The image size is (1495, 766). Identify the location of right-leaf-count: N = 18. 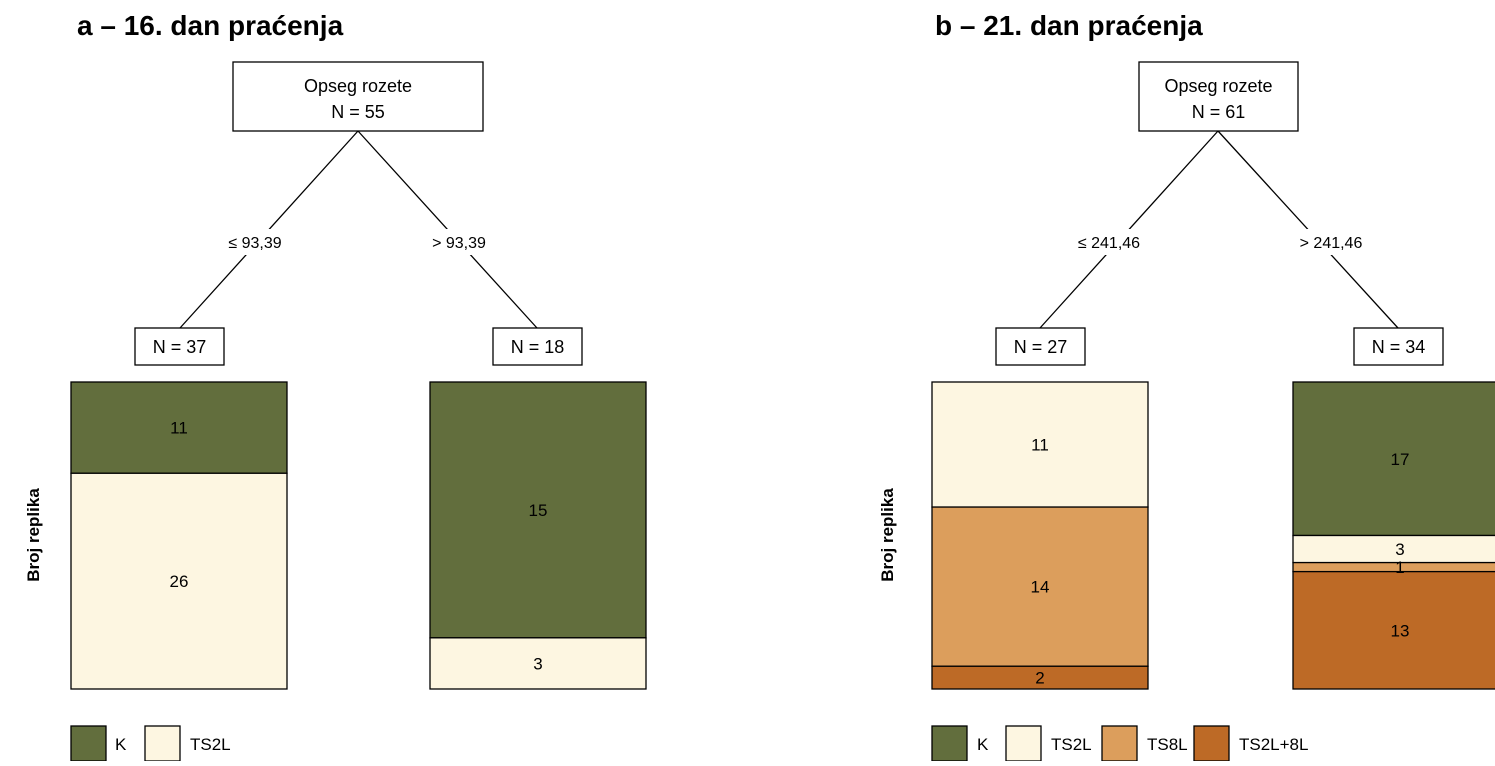
(538, 347).